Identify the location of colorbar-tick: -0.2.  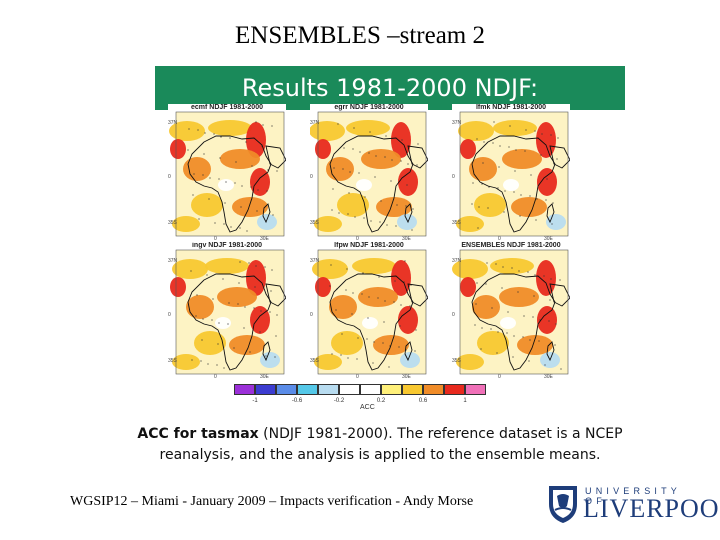
(339, 401).